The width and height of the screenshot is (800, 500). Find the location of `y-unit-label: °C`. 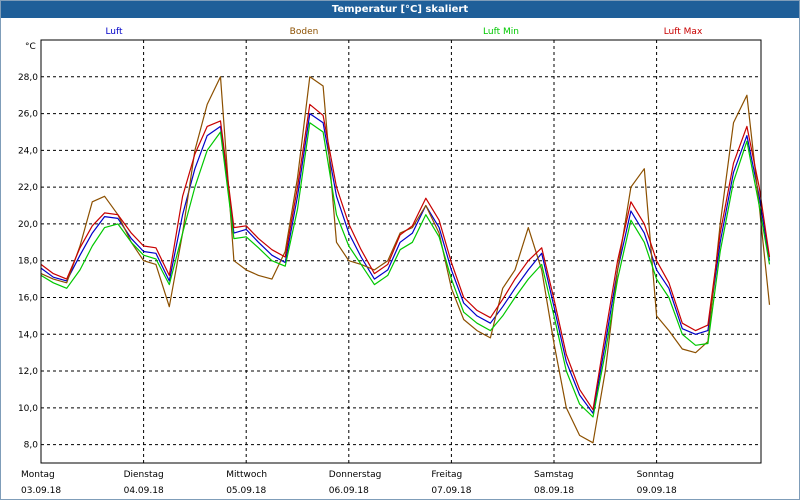

y-unit-label: °C is located at coordinates (30, 47).